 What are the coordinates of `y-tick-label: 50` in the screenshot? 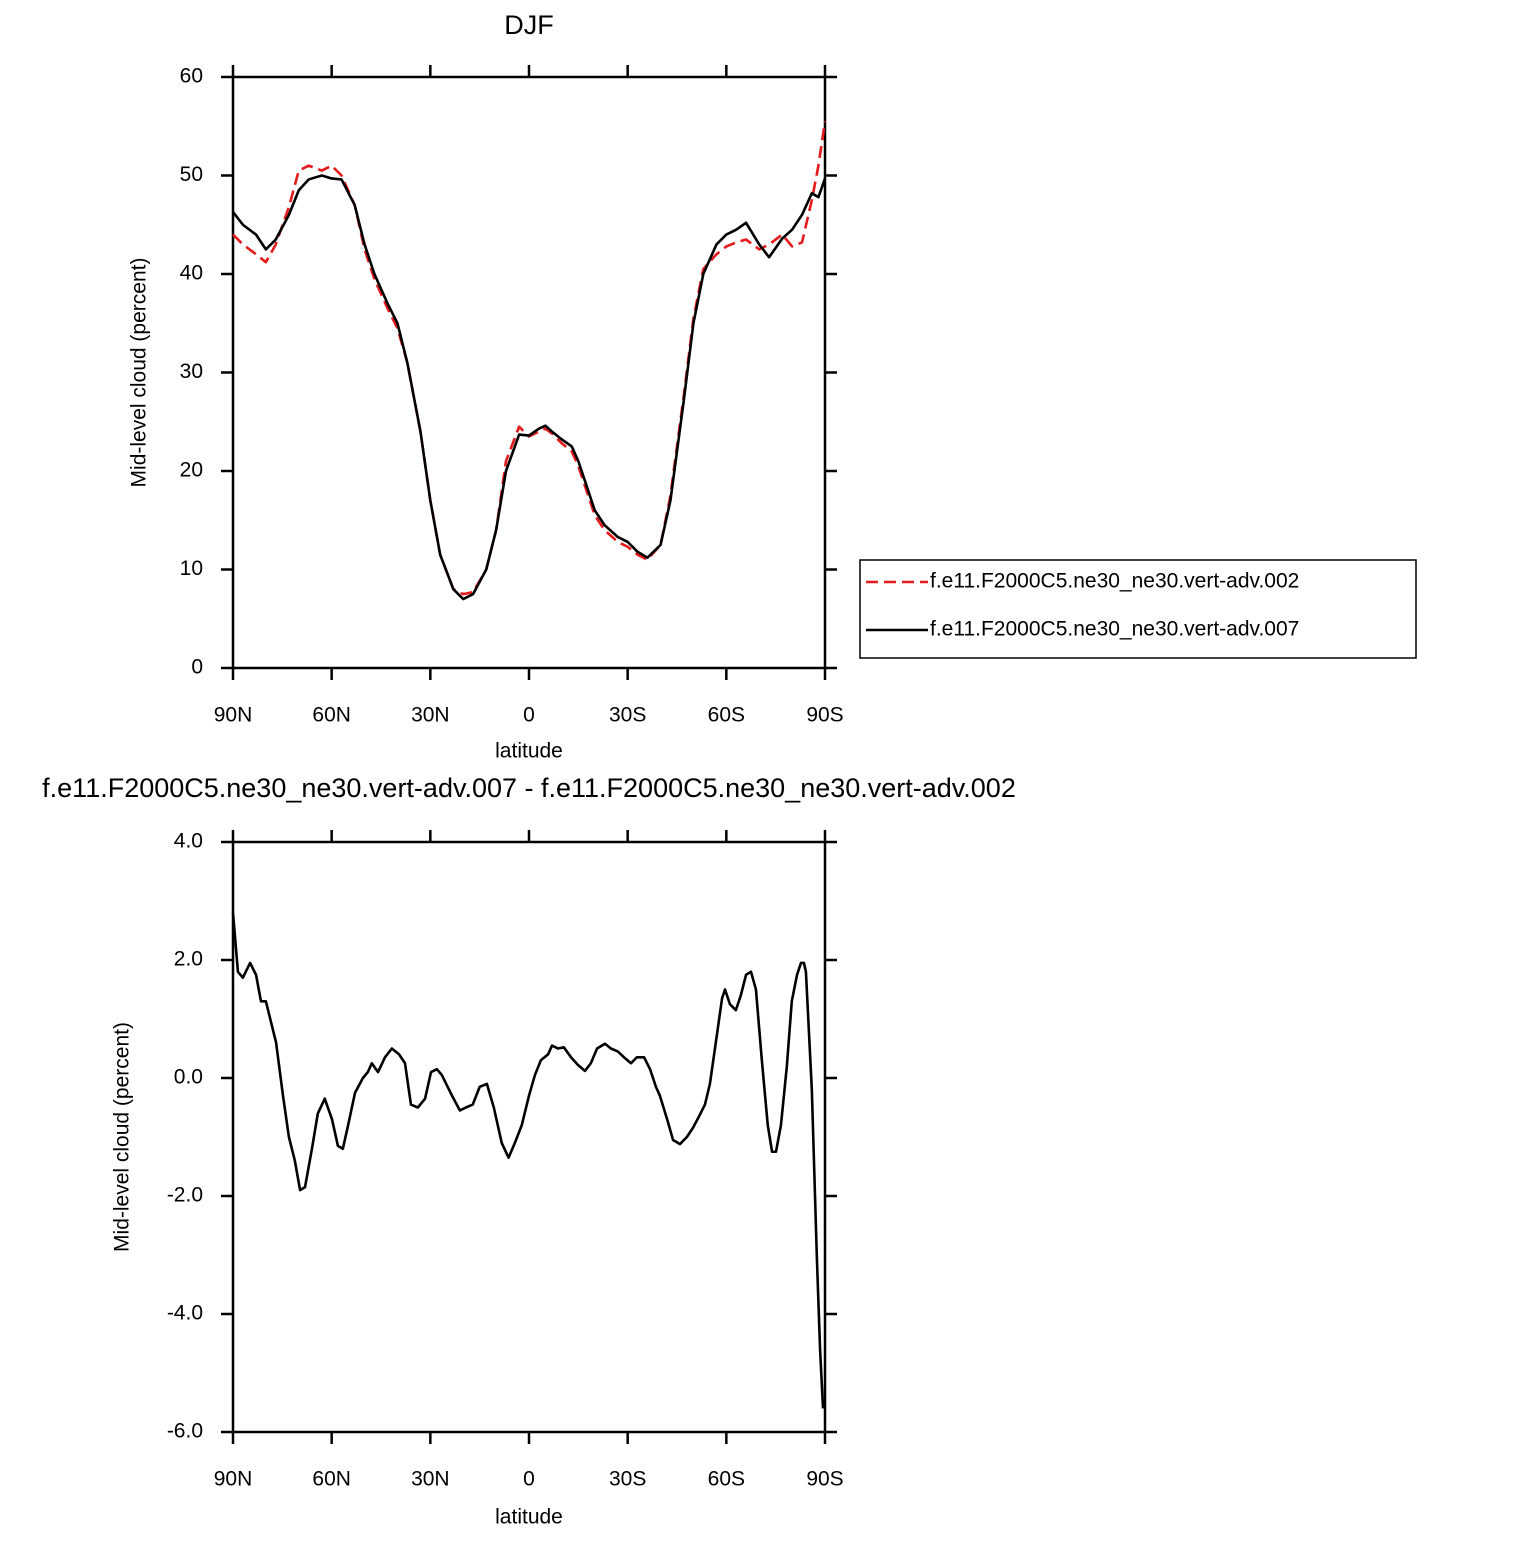 It's located at (191, 174).